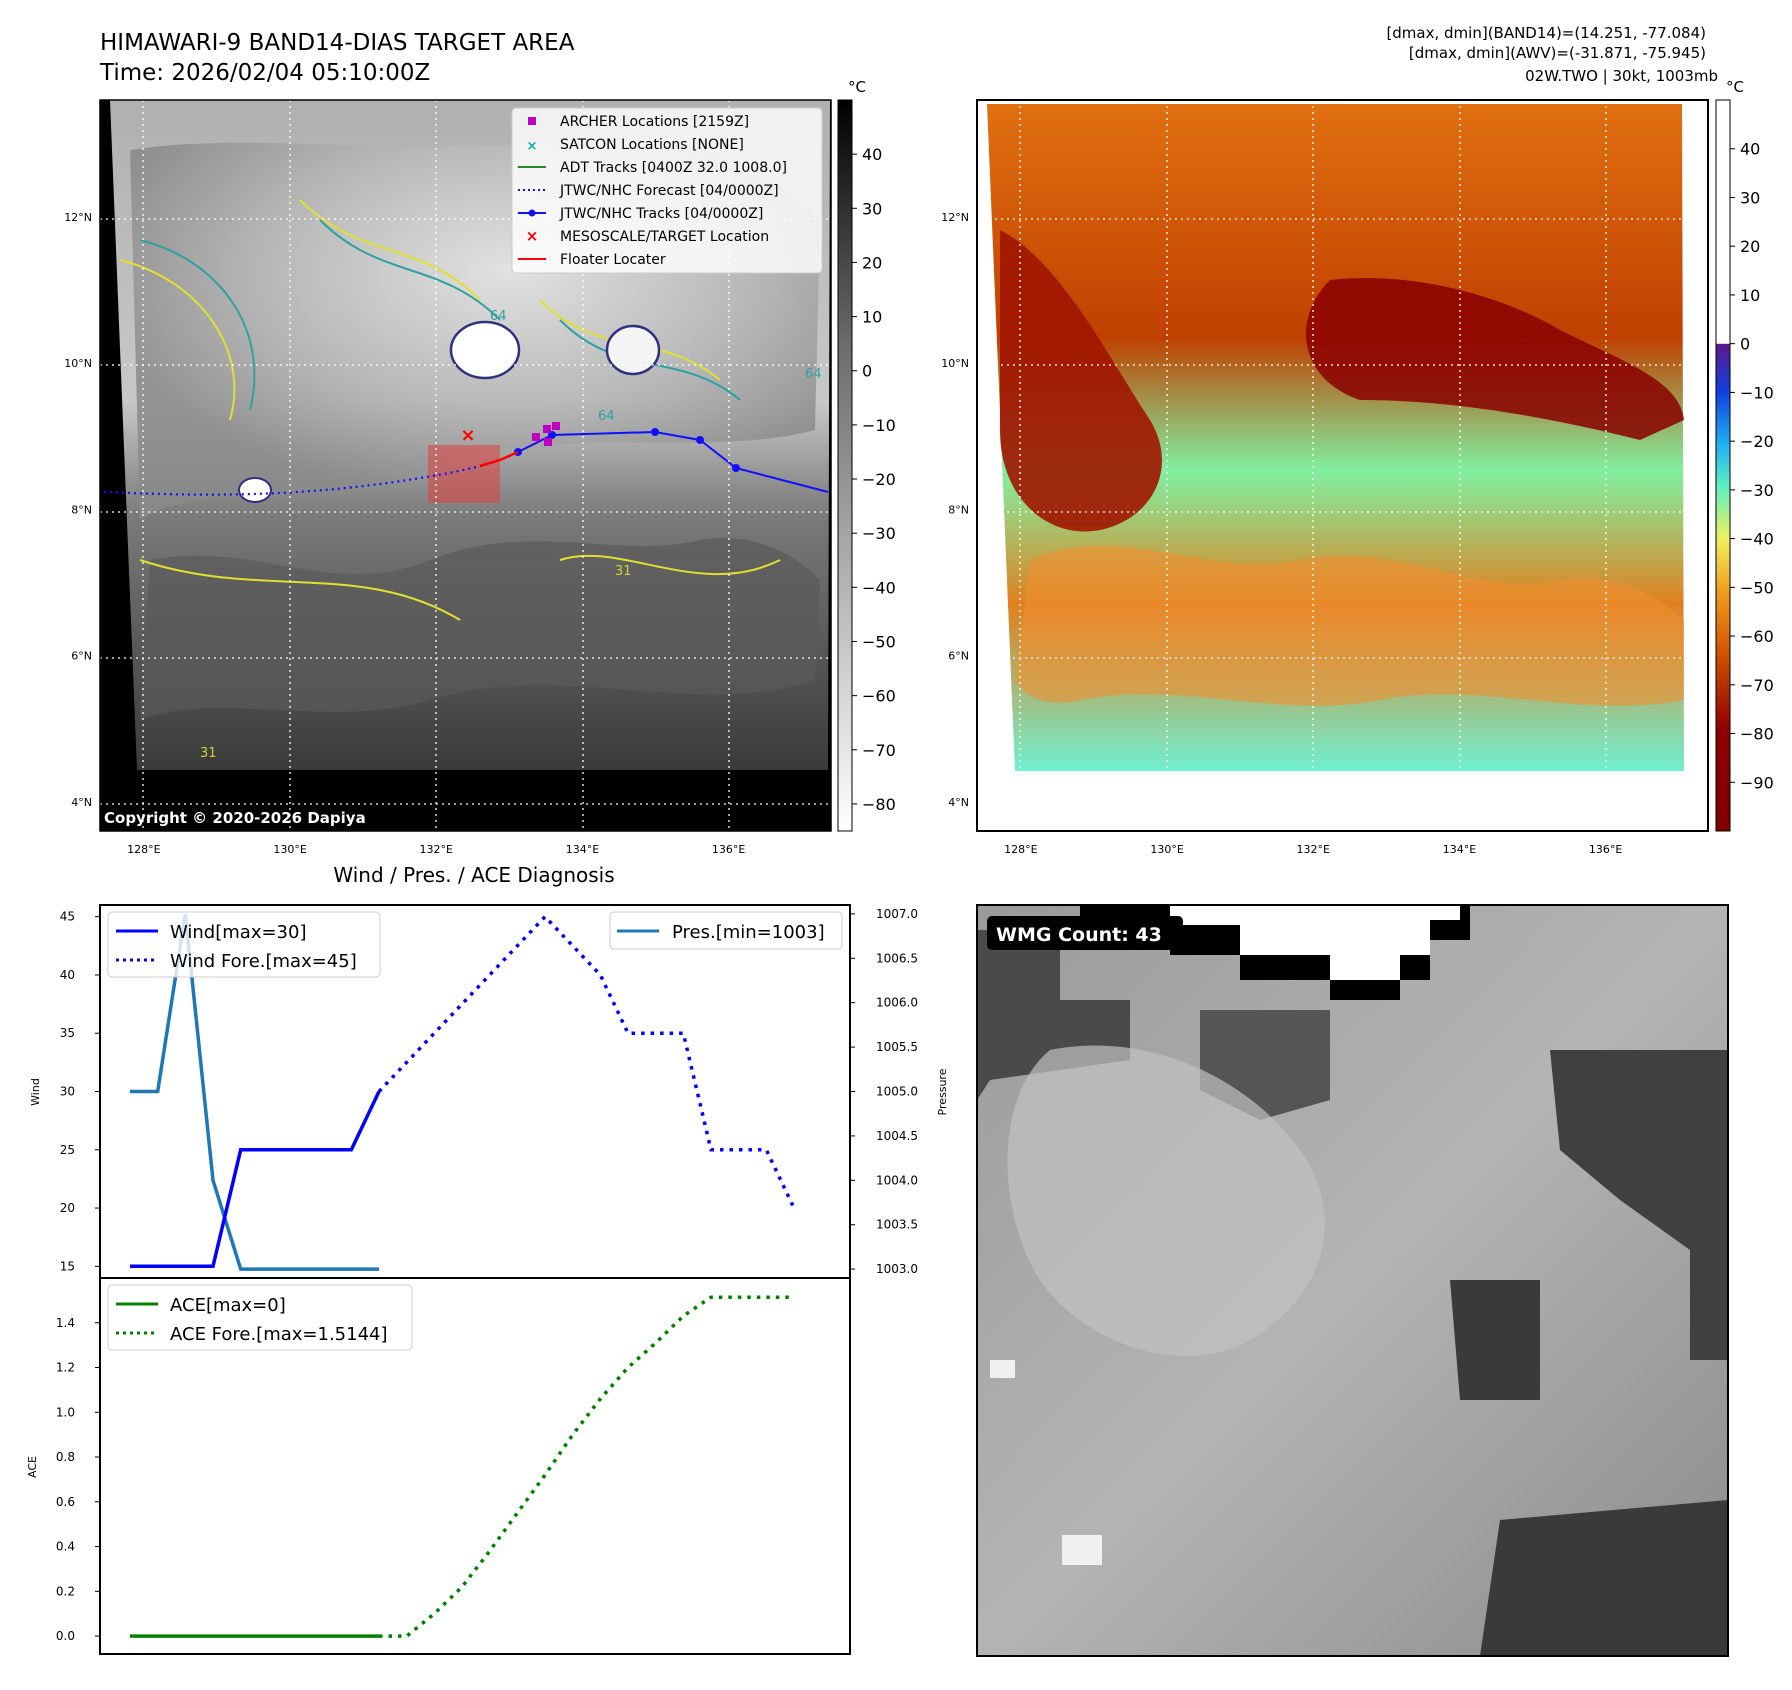 This screenshot has width=1792, height=1690. Describe the element at coordinates (67, 1208) in the screenshot. I see `y-tick-label: 20` at that location.